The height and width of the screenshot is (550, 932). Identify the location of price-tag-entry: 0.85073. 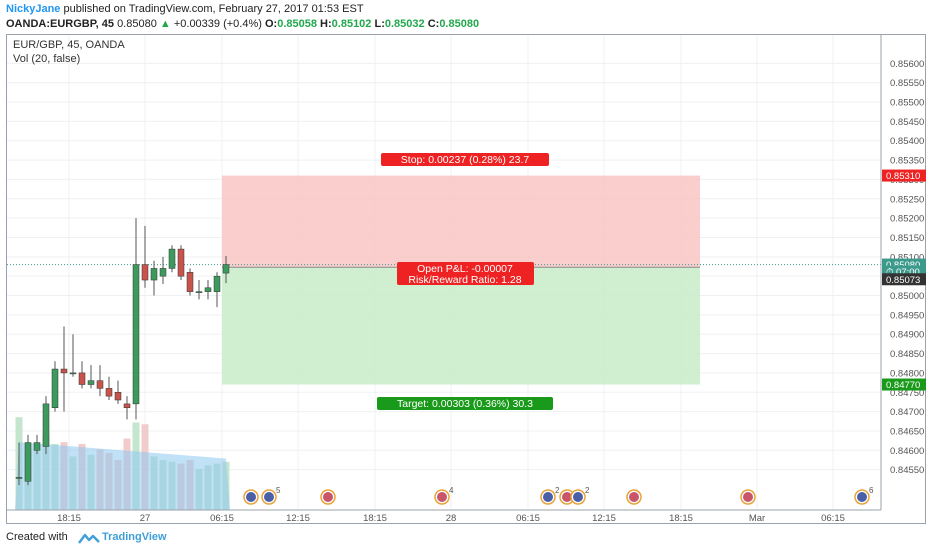
(903, 280).